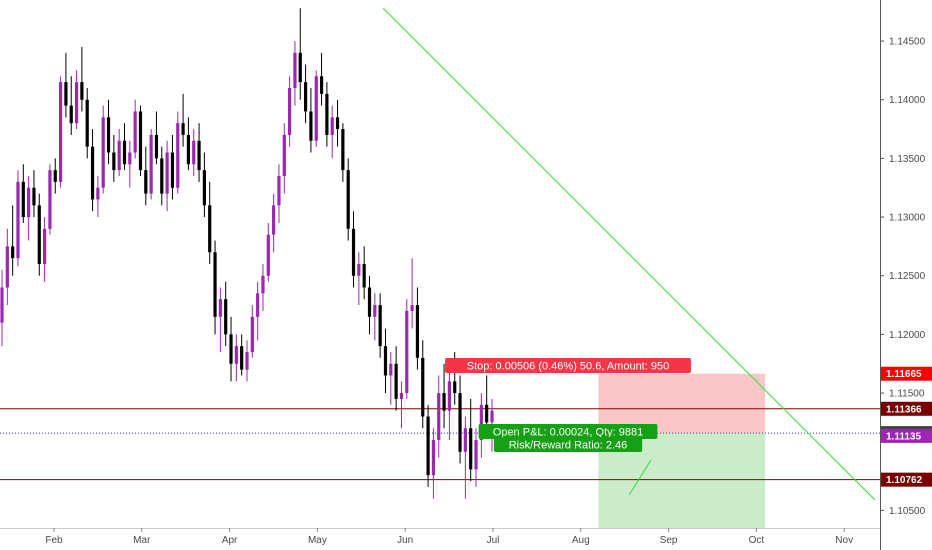 The height and width of the screenshot is (550, 932). I want to click on price-badge-label: 1.11665, so click(904, 374).